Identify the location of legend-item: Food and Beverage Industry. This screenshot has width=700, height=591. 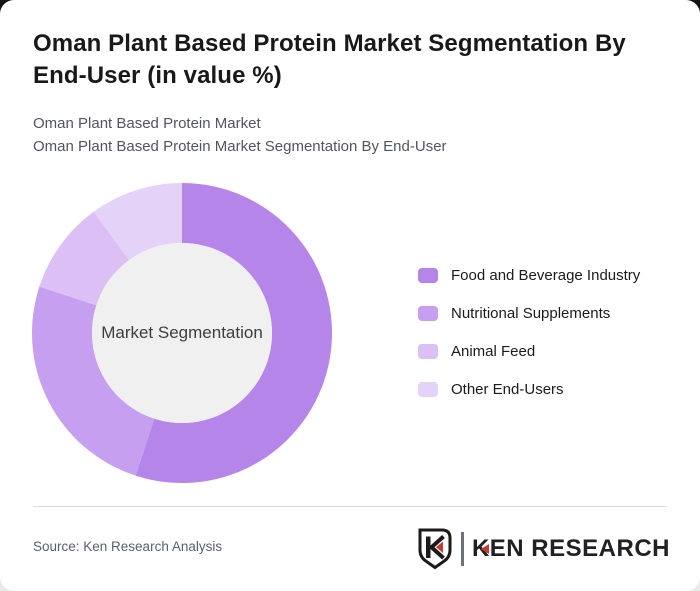
(529, 275).